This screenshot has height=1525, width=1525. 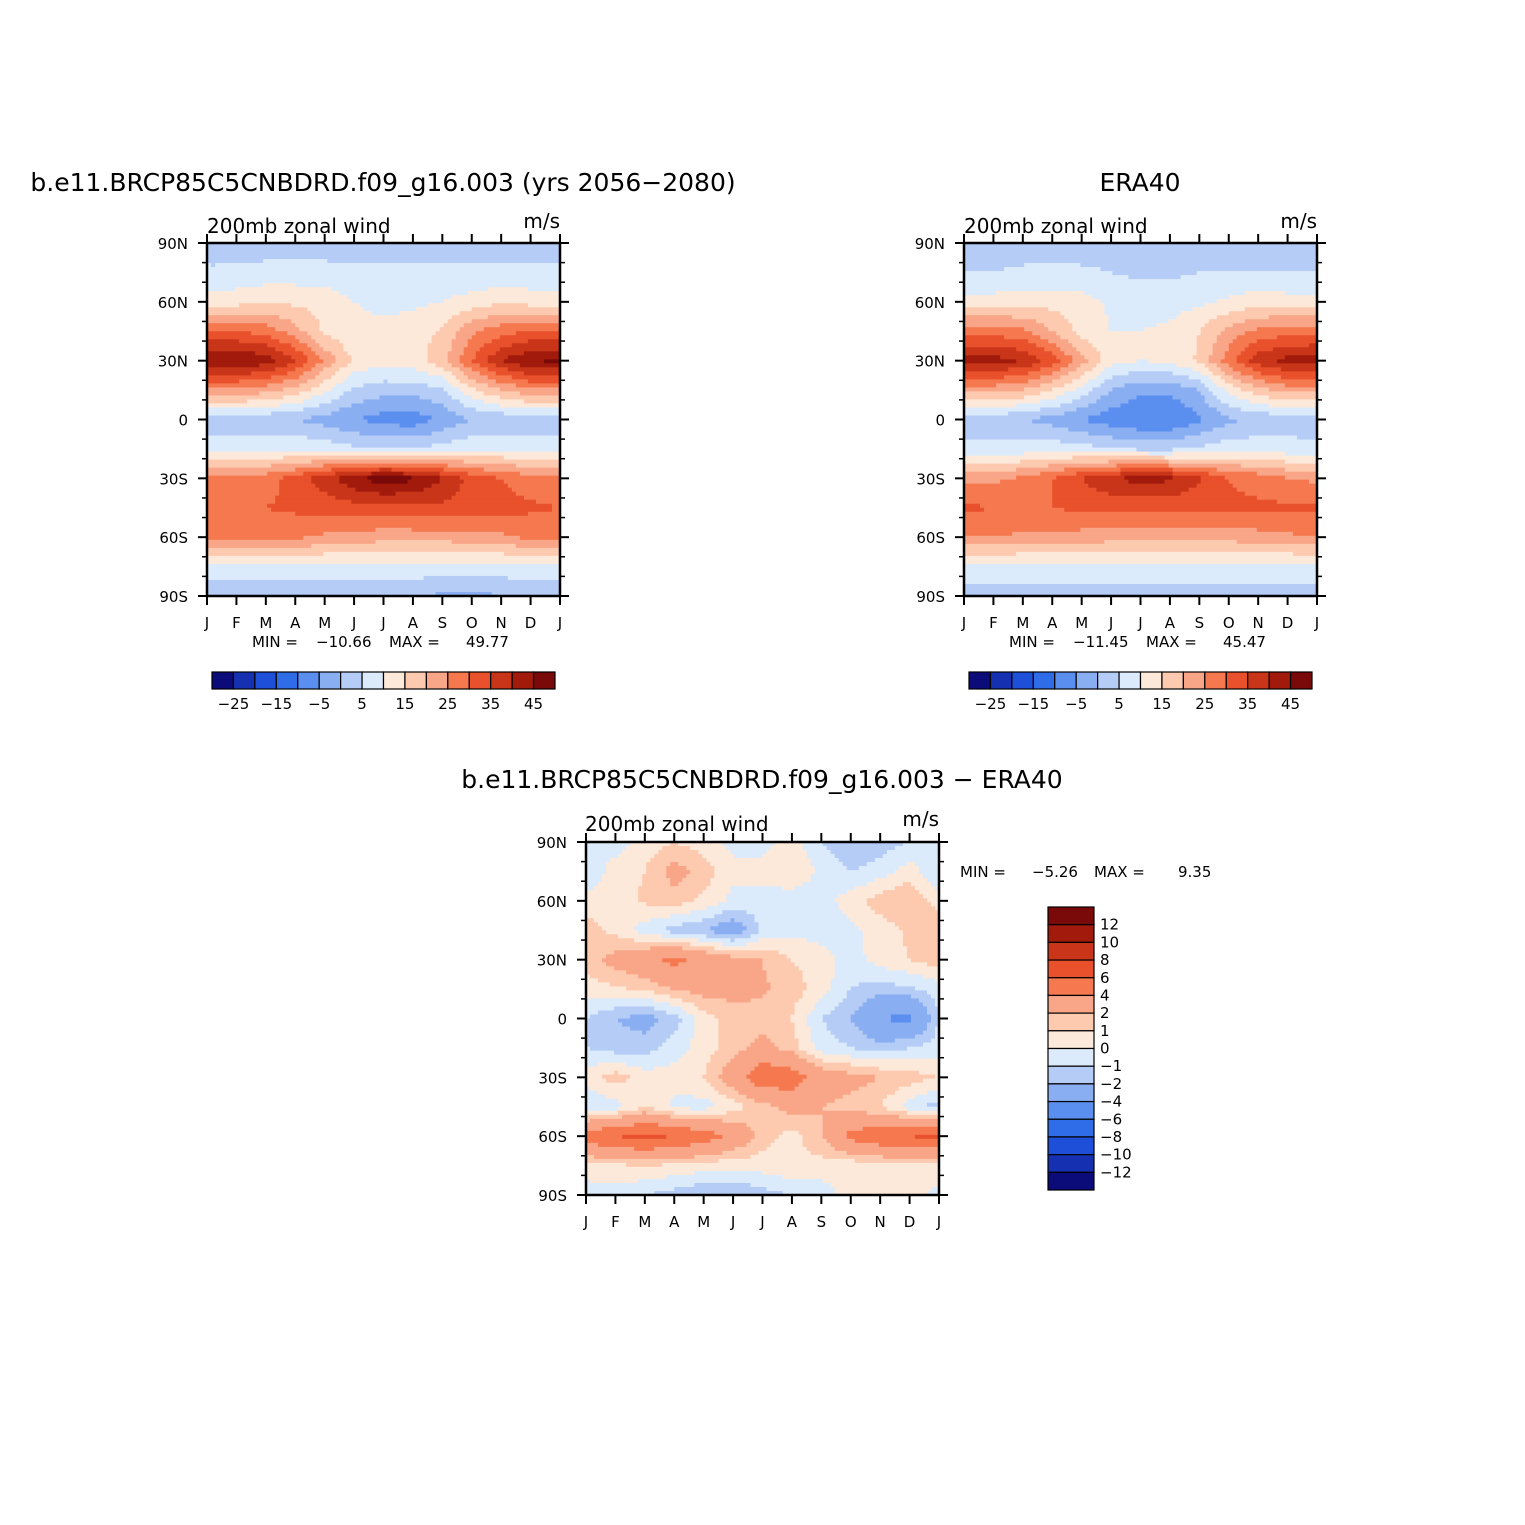 What do you see at coordinates (362, 704) in the screenshot?
I see `colorbar-label: 5` at bounding box center [362, 704].